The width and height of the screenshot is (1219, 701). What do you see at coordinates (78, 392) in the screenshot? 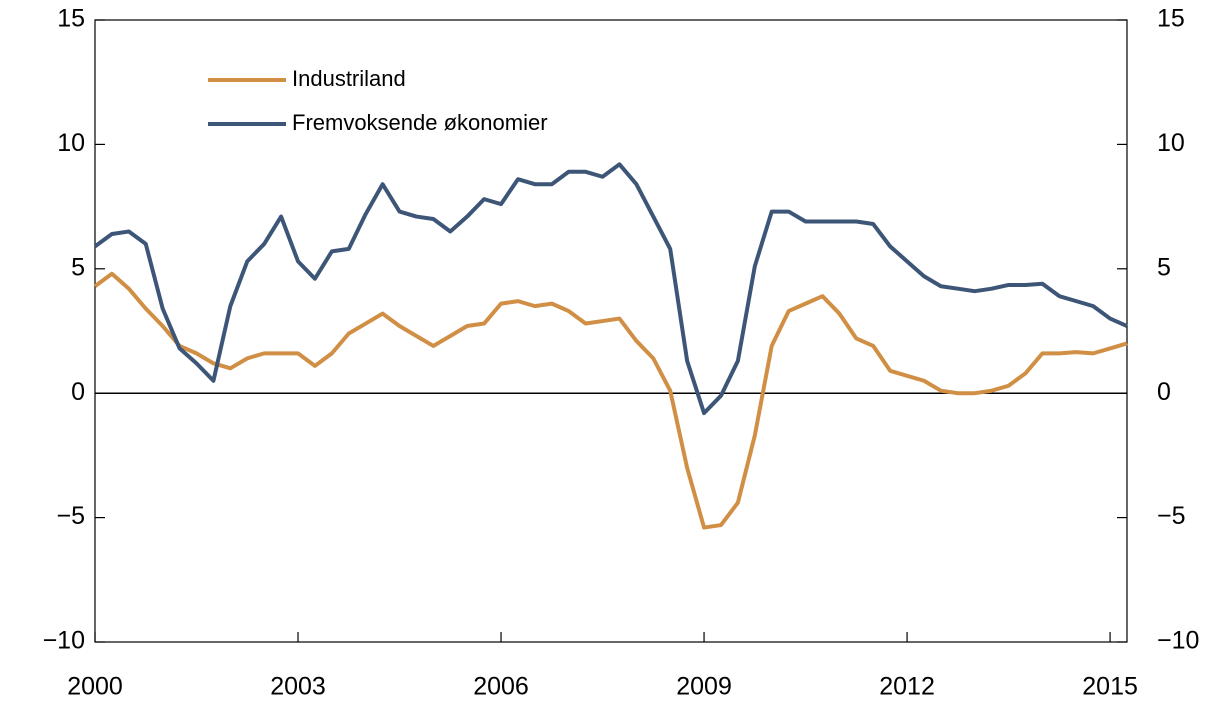
I see `y-tick-label: 0` at bounding box center [78, 392].